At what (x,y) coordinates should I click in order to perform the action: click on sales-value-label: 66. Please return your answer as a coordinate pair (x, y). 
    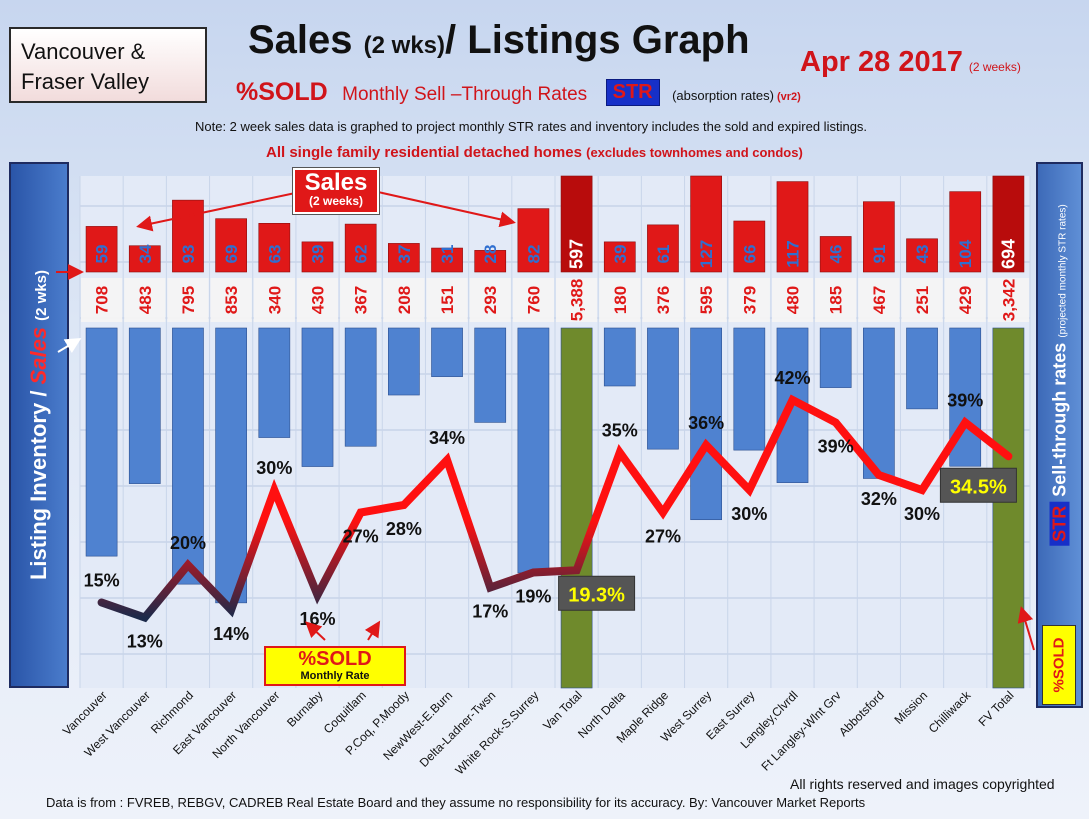
    Looking at the image, I should click on (749, 254).